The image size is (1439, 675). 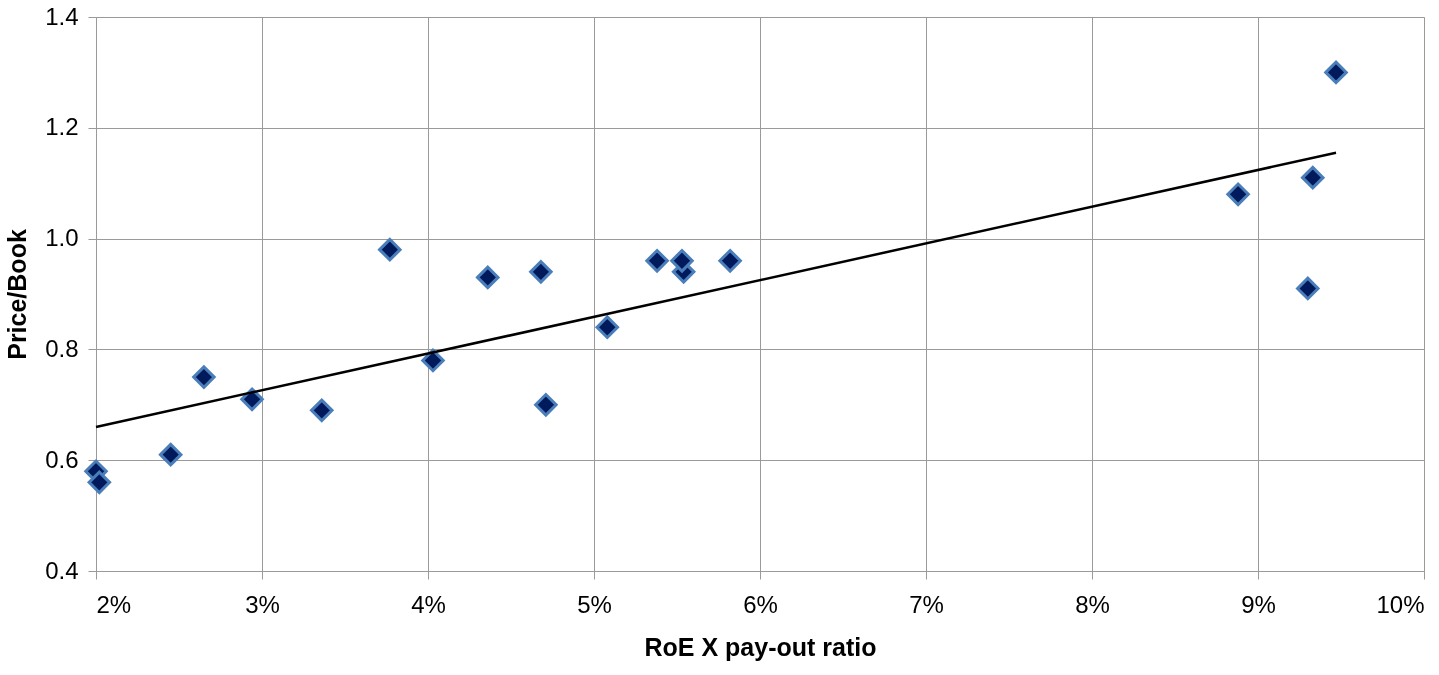 What do you see at coordinates (926, 604) in the screenshot?
I see `x-tick-label: 7%` at bounding box center [926, 604].